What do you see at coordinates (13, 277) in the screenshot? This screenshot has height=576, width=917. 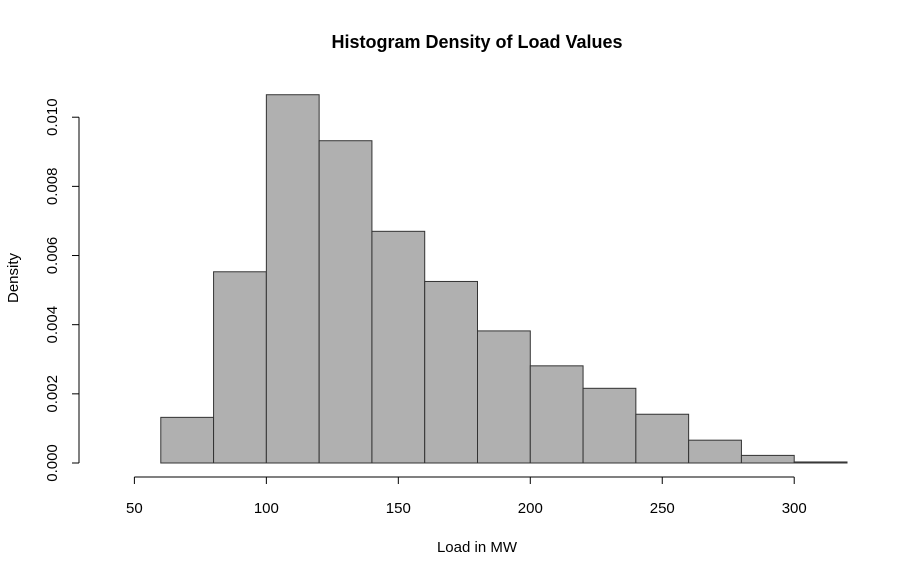 I see `y-axis-label: Density` at bounding box center [13, 277].